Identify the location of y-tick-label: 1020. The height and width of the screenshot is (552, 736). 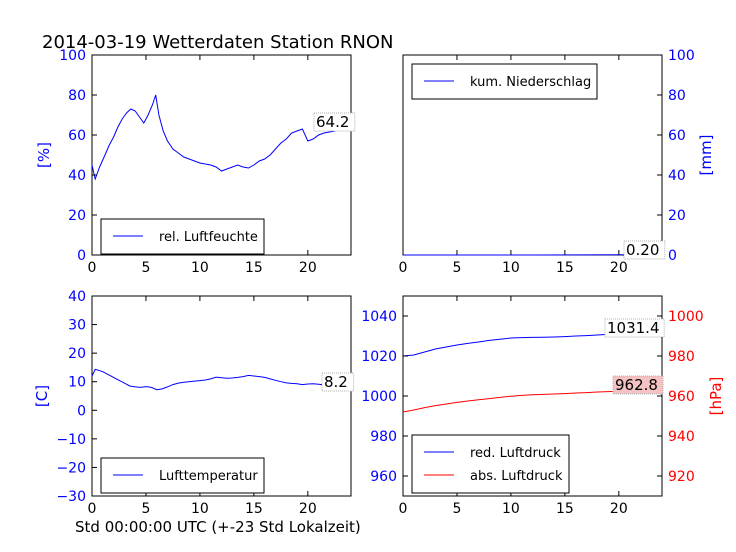
(379, 357).